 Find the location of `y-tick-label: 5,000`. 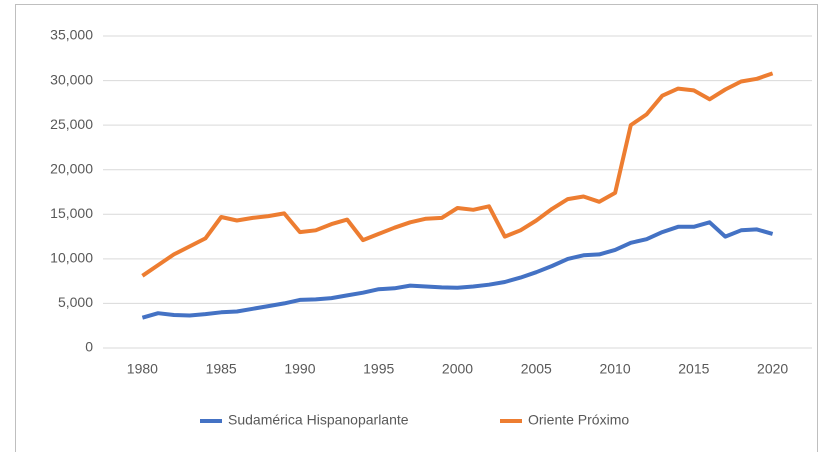

y-tick-label: 5,000 is located at coordinates (75, 302).